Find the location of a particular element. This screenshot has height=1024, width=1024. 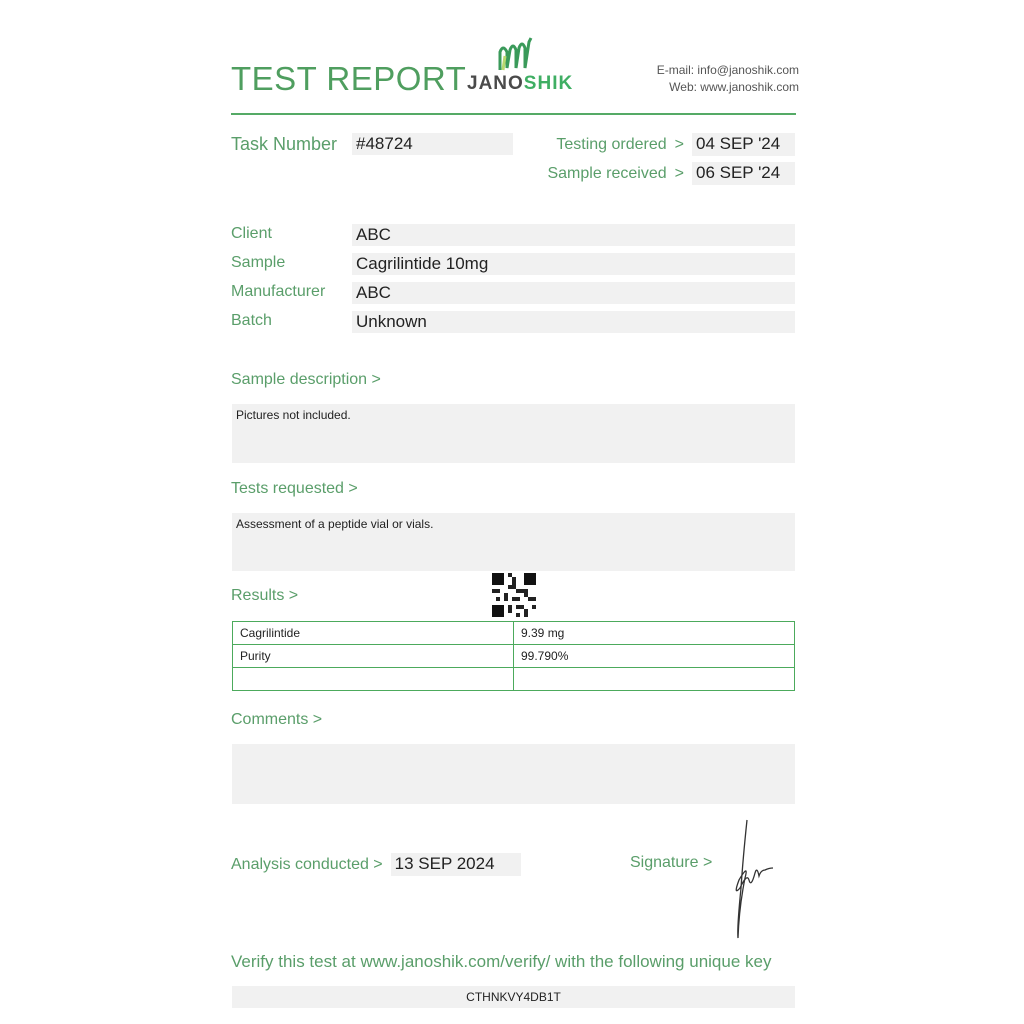

manufacturer-label: Manufacturer is located at coordinates (278, 291).